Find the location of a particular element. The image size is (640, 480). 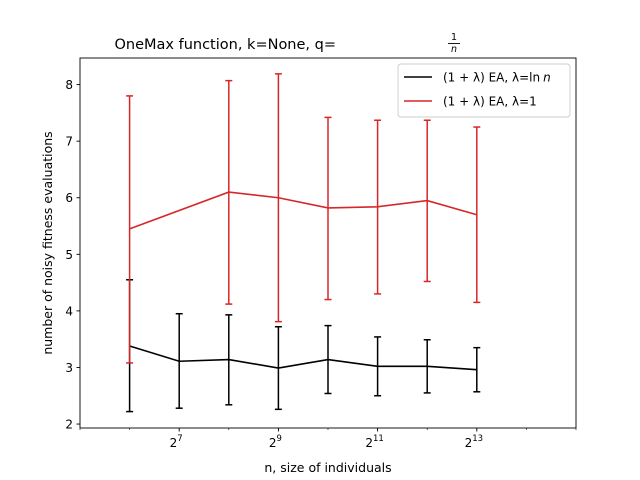

x-tick-label: 27 is located at coordinates (176, 442).